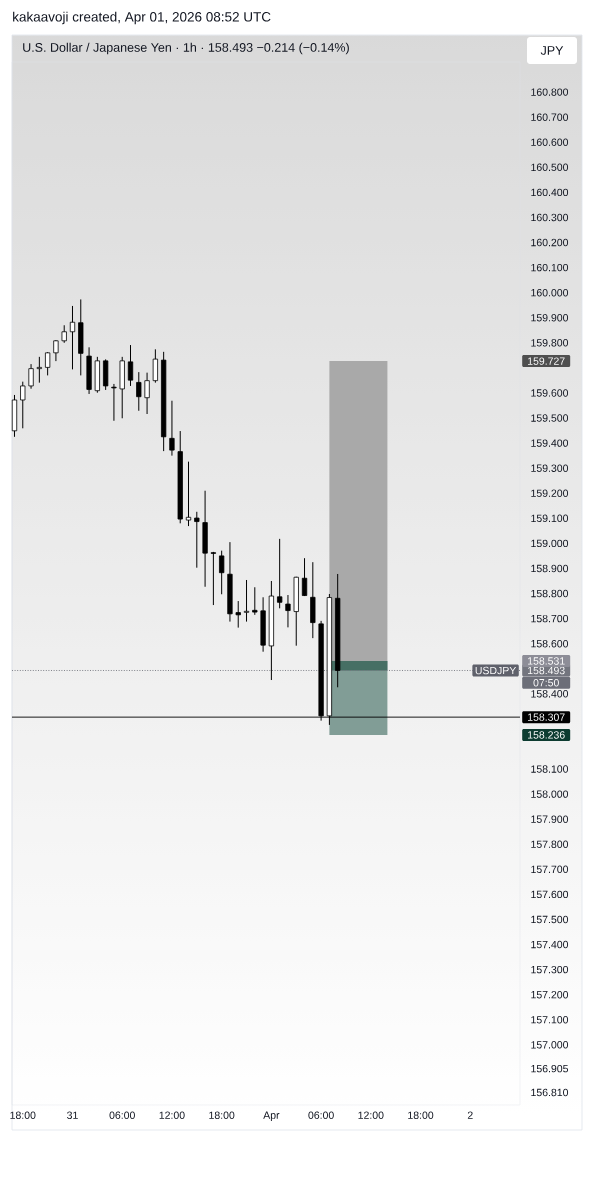 The height and width of the screenshot is (1200, 593). I want to click on y-tick-label: 158.700, so click(550, 618).